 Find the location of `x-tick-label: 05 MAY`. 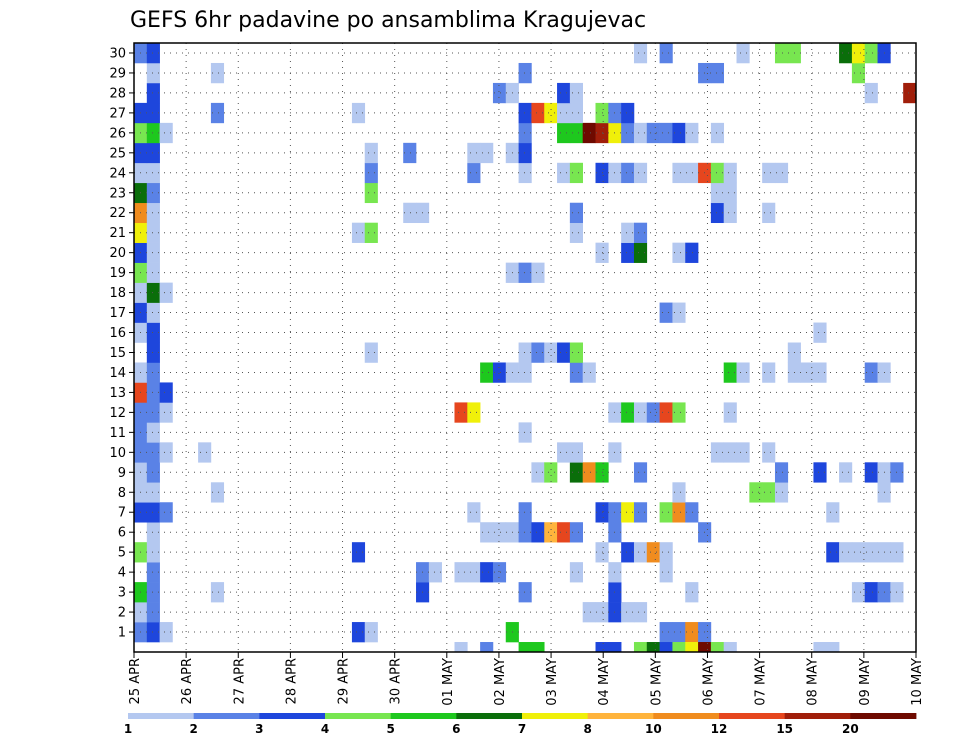

x-tick-label: 05 MAY is located at coordinates (656, 682).